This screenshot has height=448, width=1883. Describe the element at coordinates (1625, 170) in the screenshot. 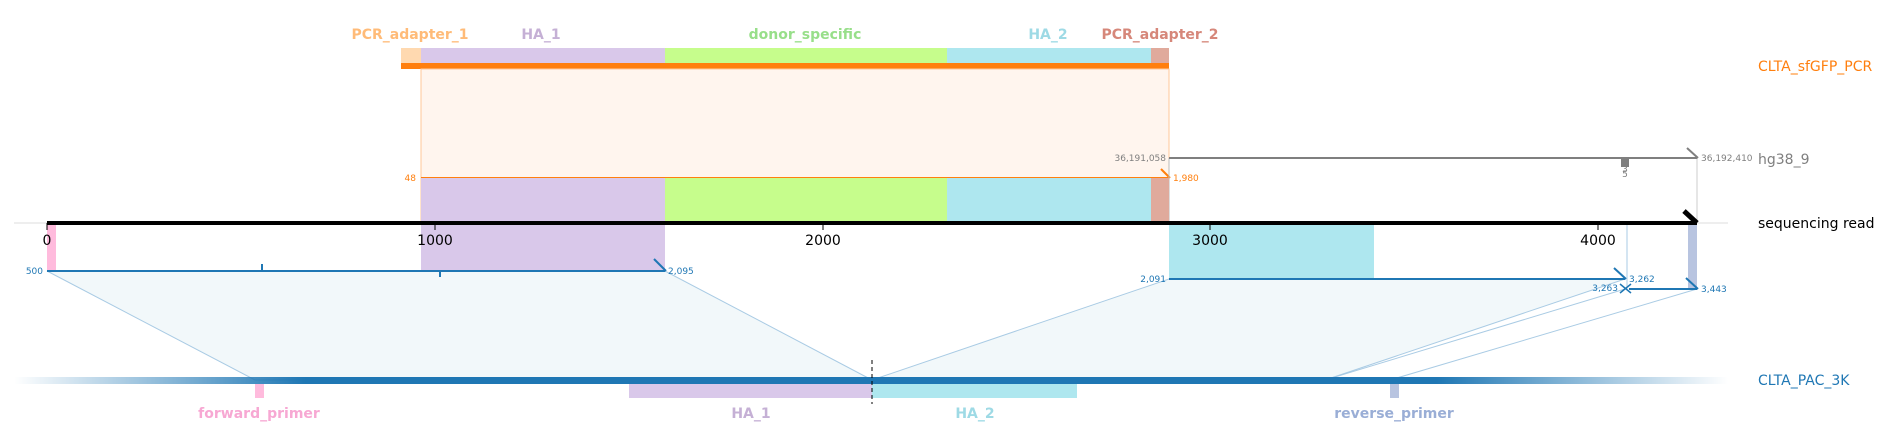

I see `genome-small-coord-a: 3` at that location.